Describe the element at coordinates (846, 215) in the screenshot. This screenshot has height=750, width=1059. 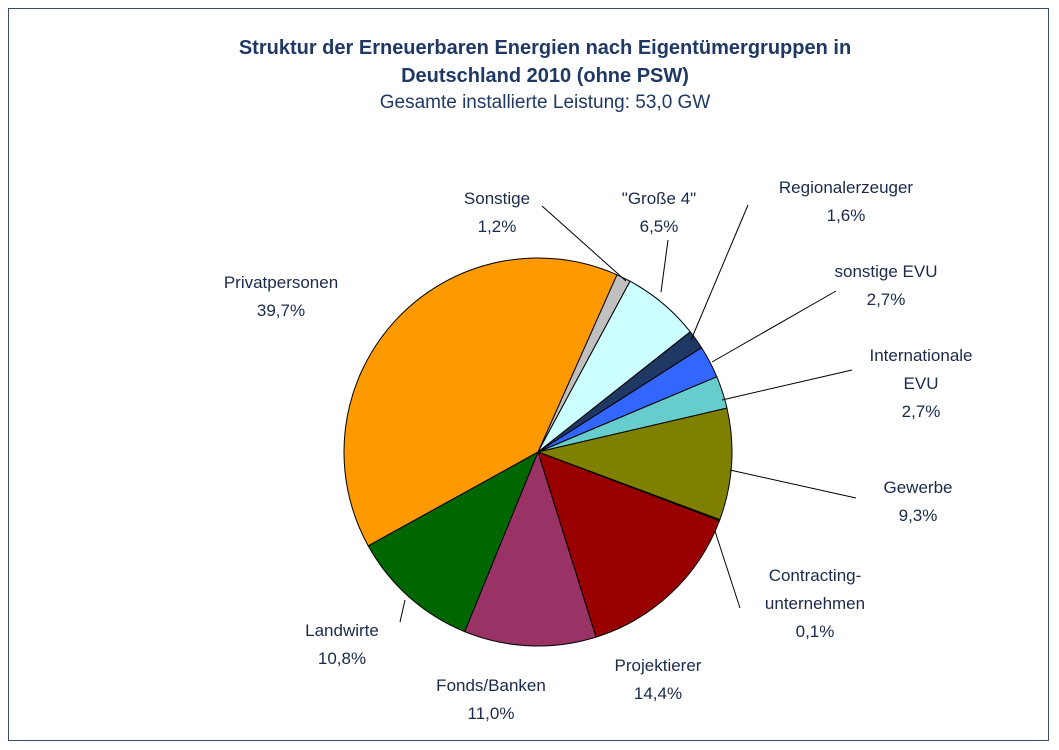
I see `slice-value: 1,6%` at that location.